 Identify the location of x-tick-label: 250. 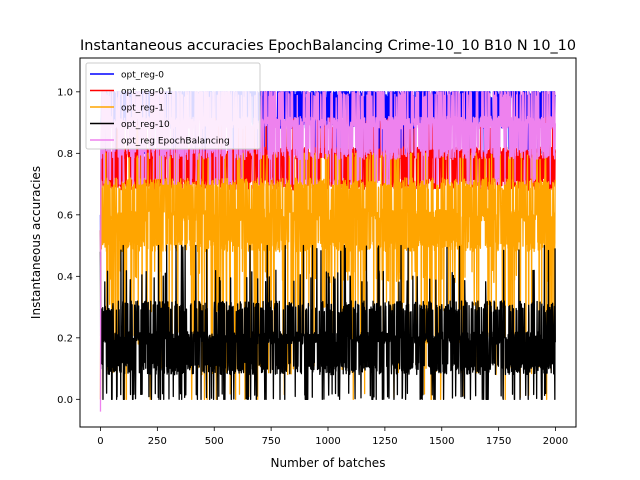
(157, 441).